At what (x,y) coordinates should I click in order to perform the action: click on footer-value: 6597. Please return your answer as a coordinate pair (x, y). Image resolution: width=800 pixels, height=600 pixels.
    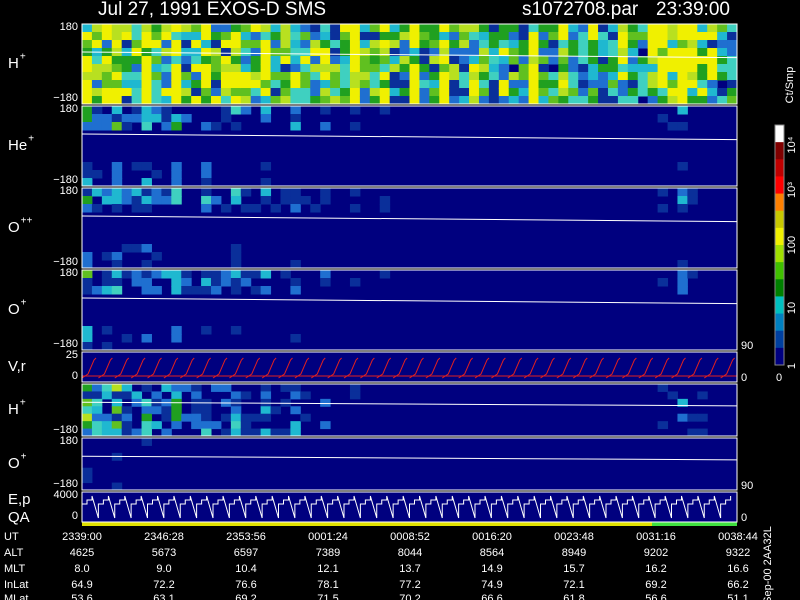
    Looking at the image, I should click on (246, 553).